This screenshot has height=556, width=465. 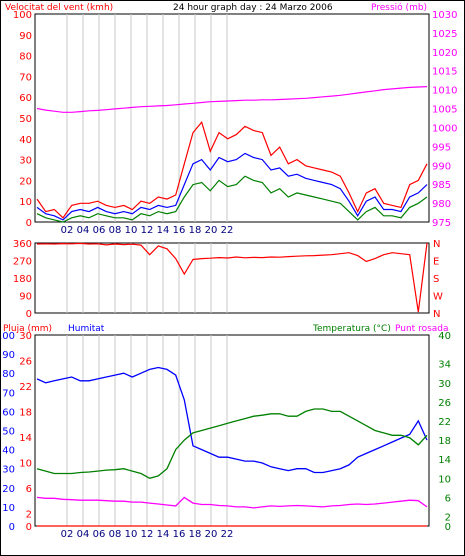 What do you see at coordinates (25, 140) in the screenshot?
I see `wind-tick-label: 40` at bounding box center [25, 140].